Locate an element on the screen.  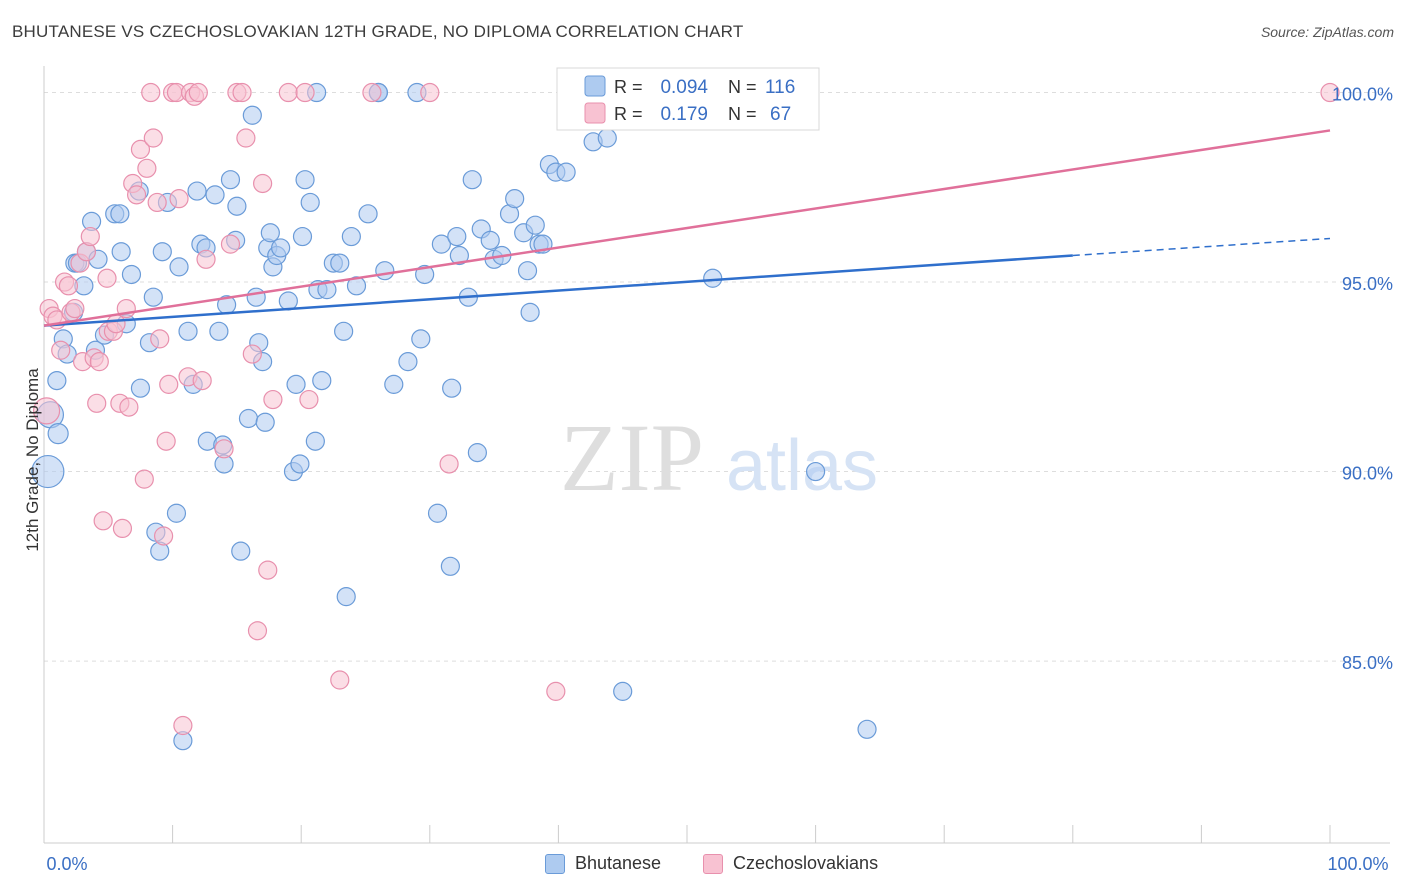
legend-item-bhutanese: Bhutanese is located at coordinates (603, 863).